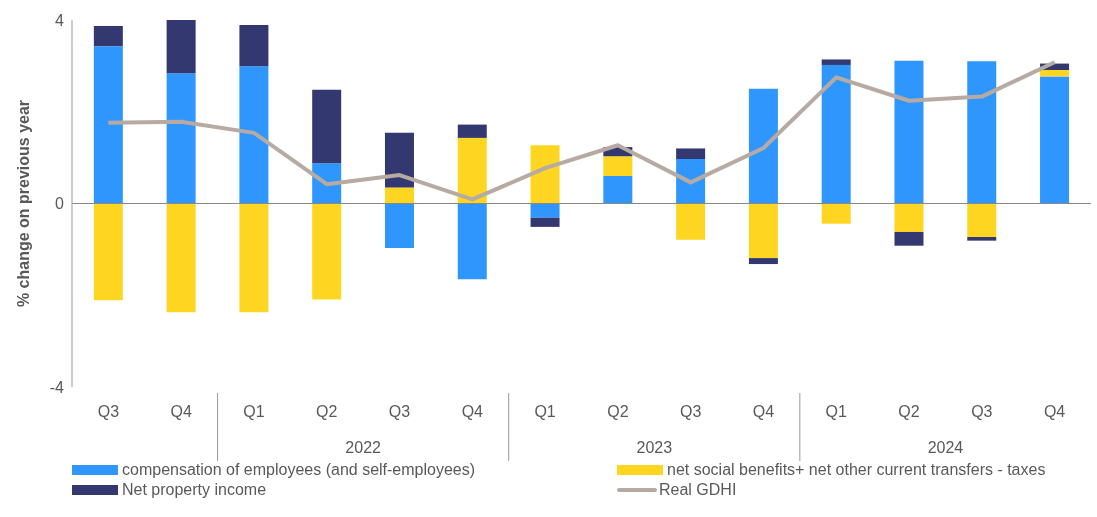 The height and width of the screenshot is (517, 1097). What do you see at coordinates (23, 203) in the screenshot?
I see `y-axis-title: % change on previous year` at bounding box center [23, 203].